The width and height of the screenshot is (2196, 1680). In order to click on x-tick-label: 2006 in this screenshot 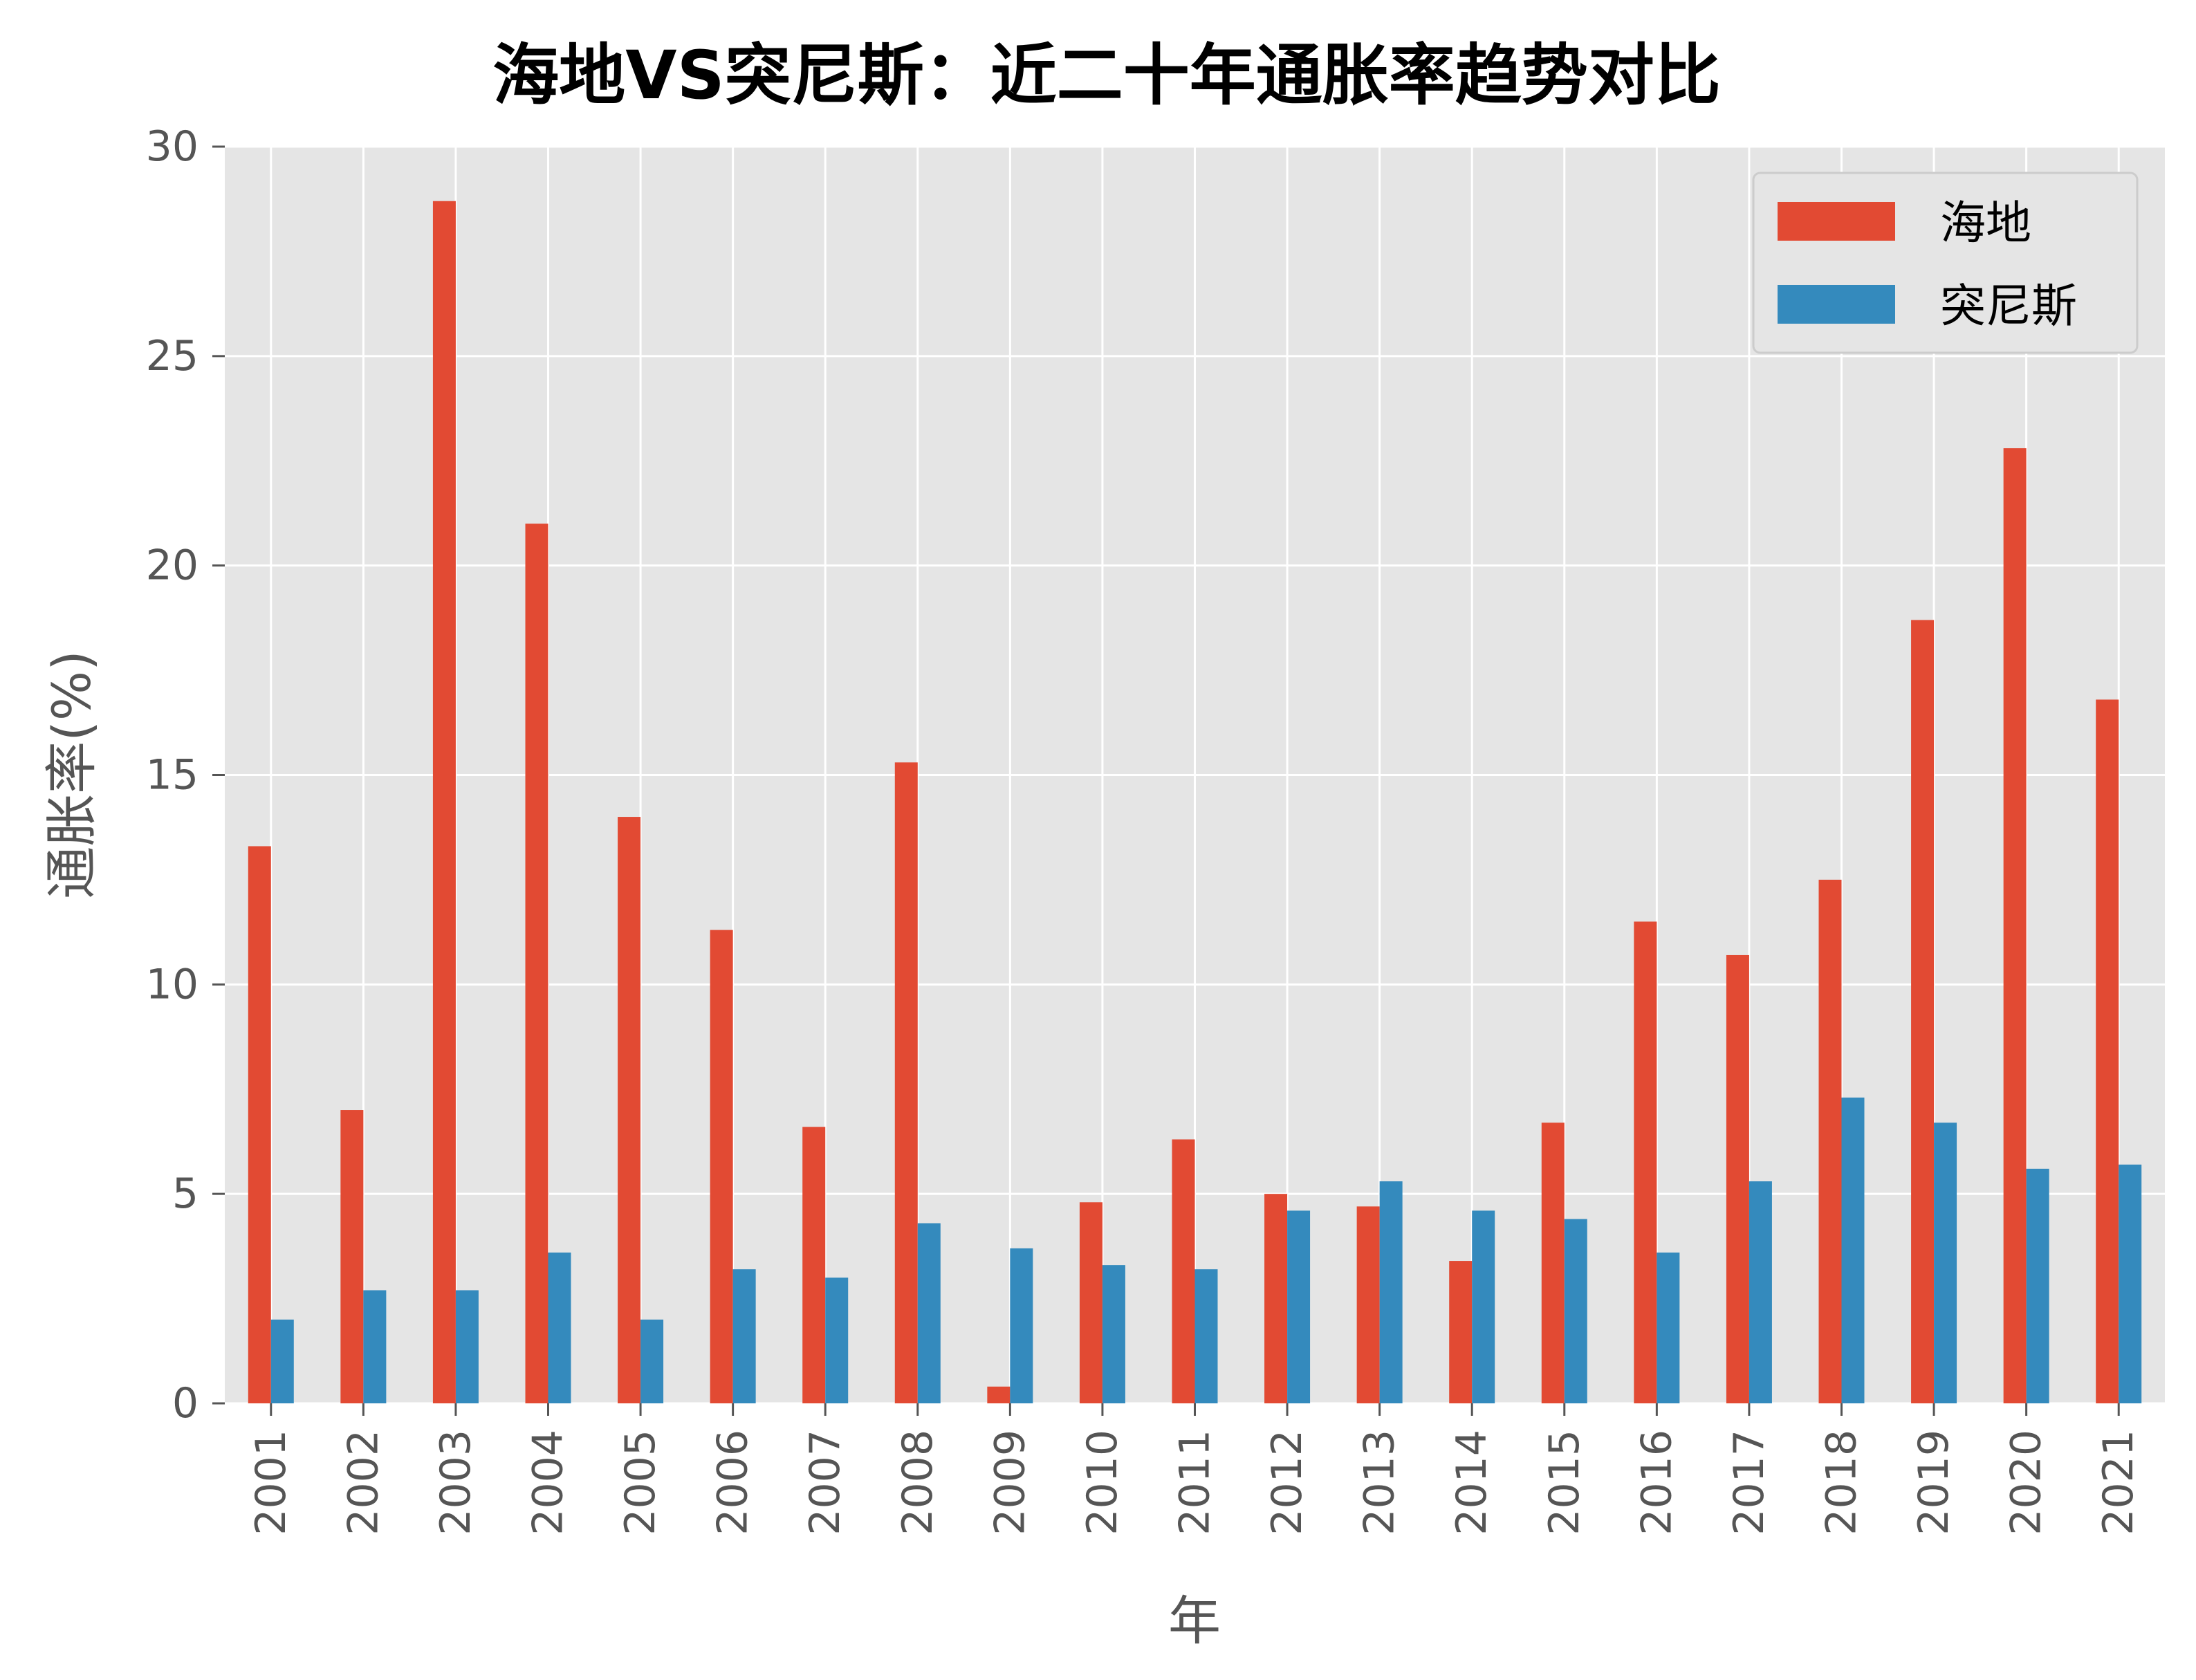, I will do `click(733, 1482)`.